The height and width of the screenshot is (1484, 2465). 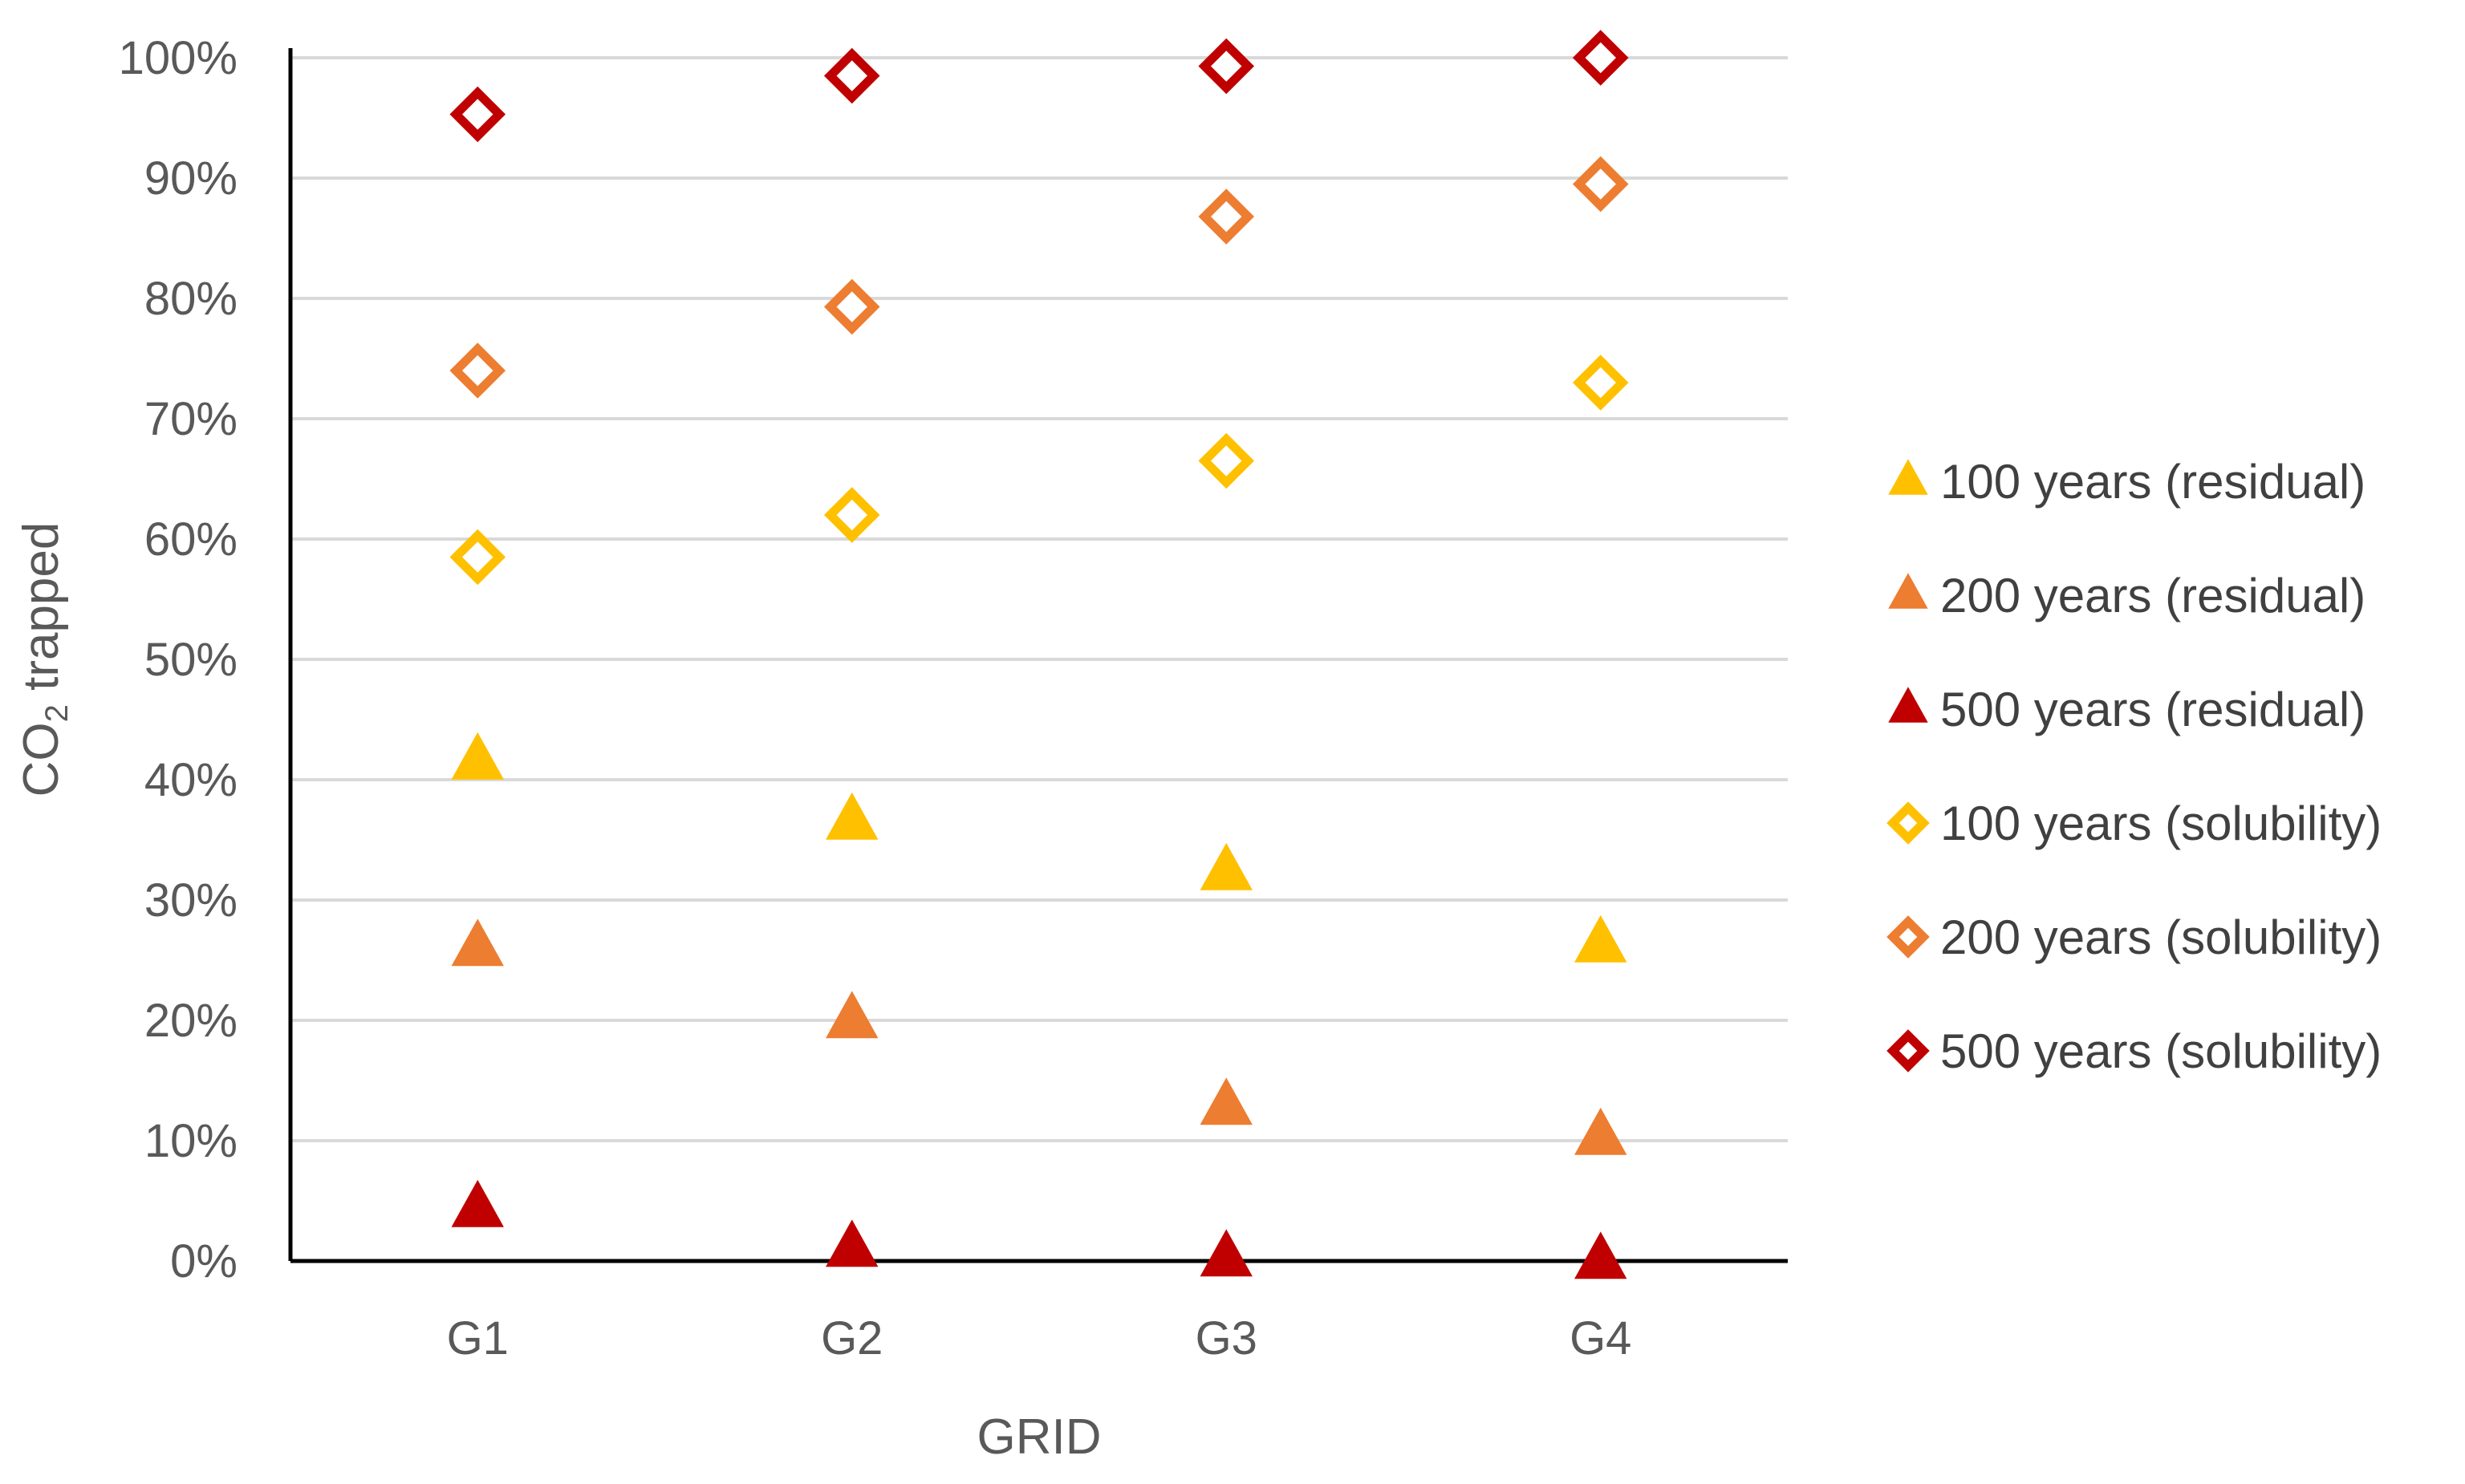 What do you see at coordinates (2153, 710) in the screenshot?
I see `legend-label: 500 years (residual)` at bounding box center [2153, 710].